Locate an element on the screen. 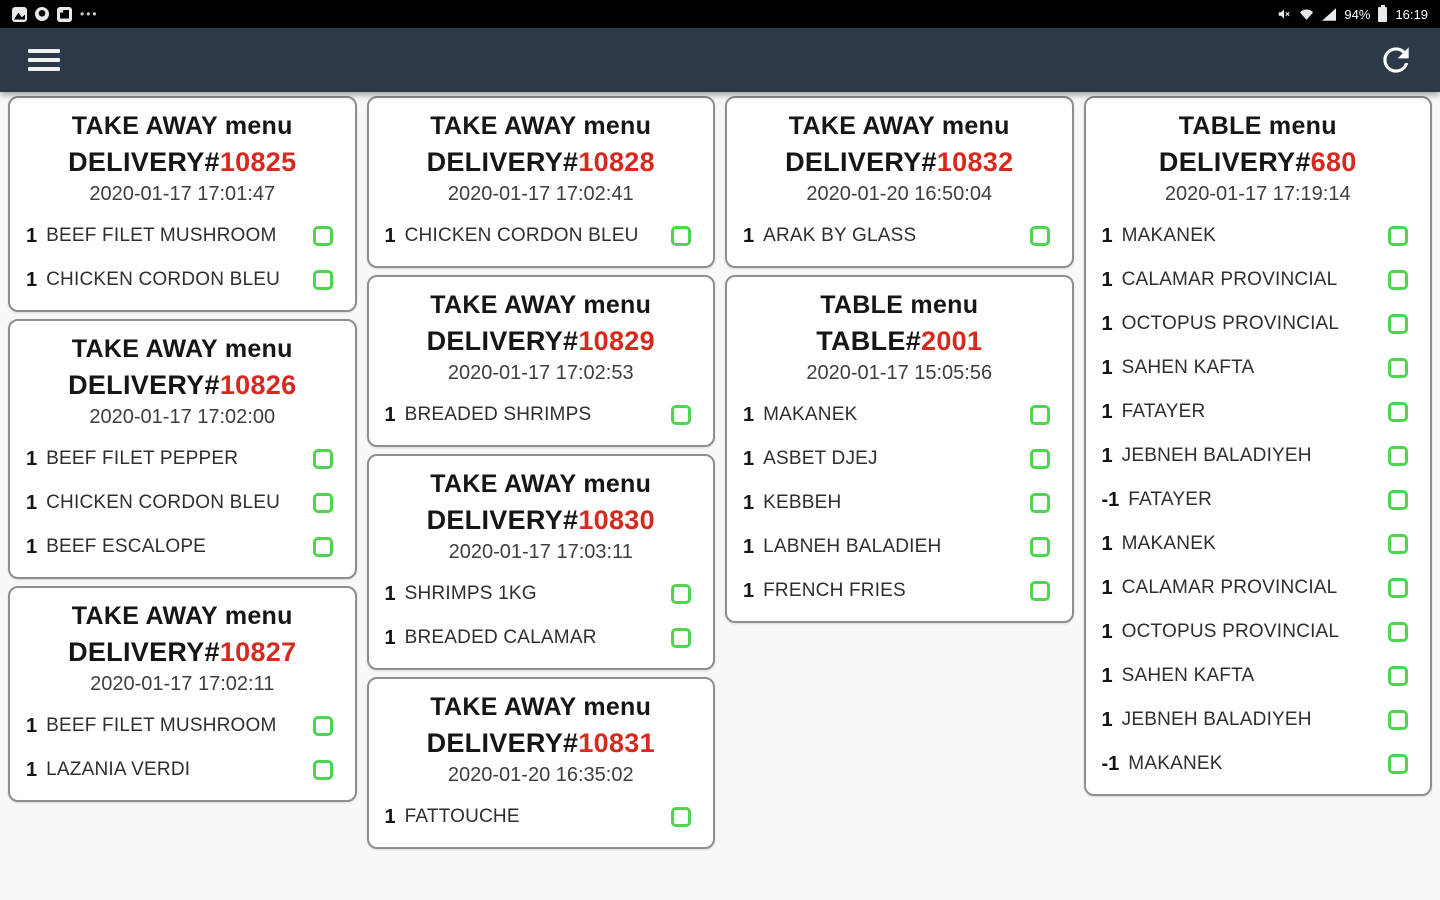 The height and width of the screenshot is (900, 1440). item-name: OCTOPUS PROVINCIAL is located at coordinates (1230, 323).